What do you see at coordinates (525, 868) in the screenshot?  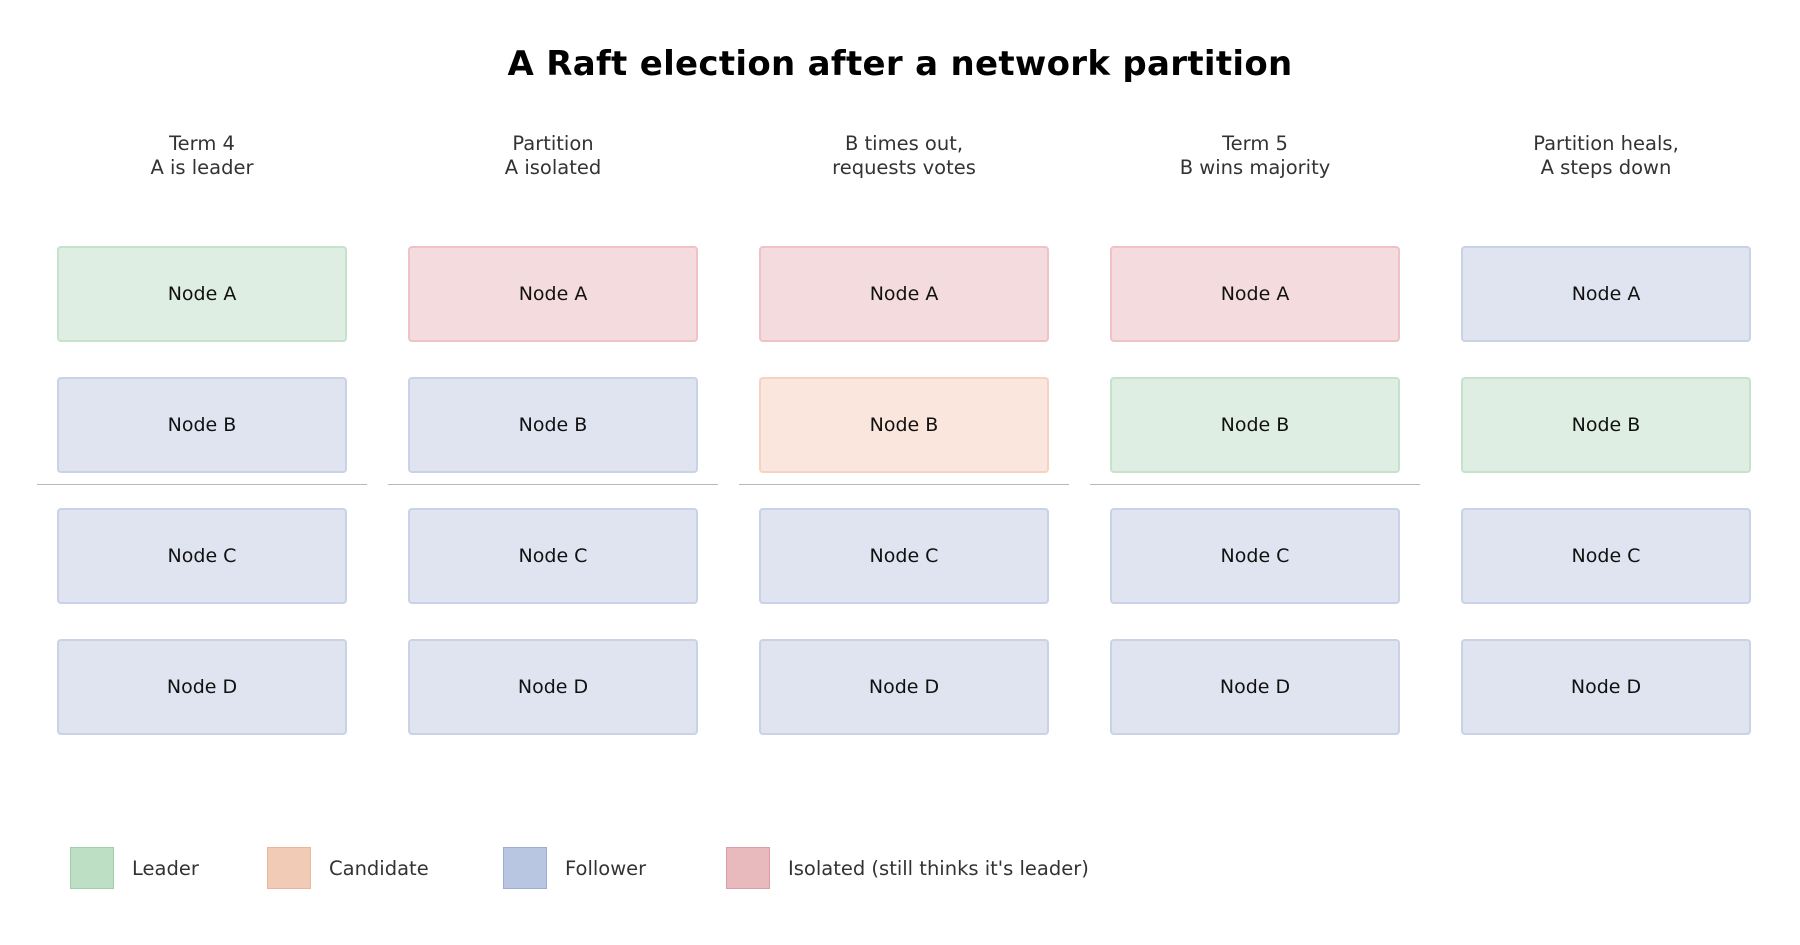 I see `legend-swatch-follower` at bounding box center [525, 868].